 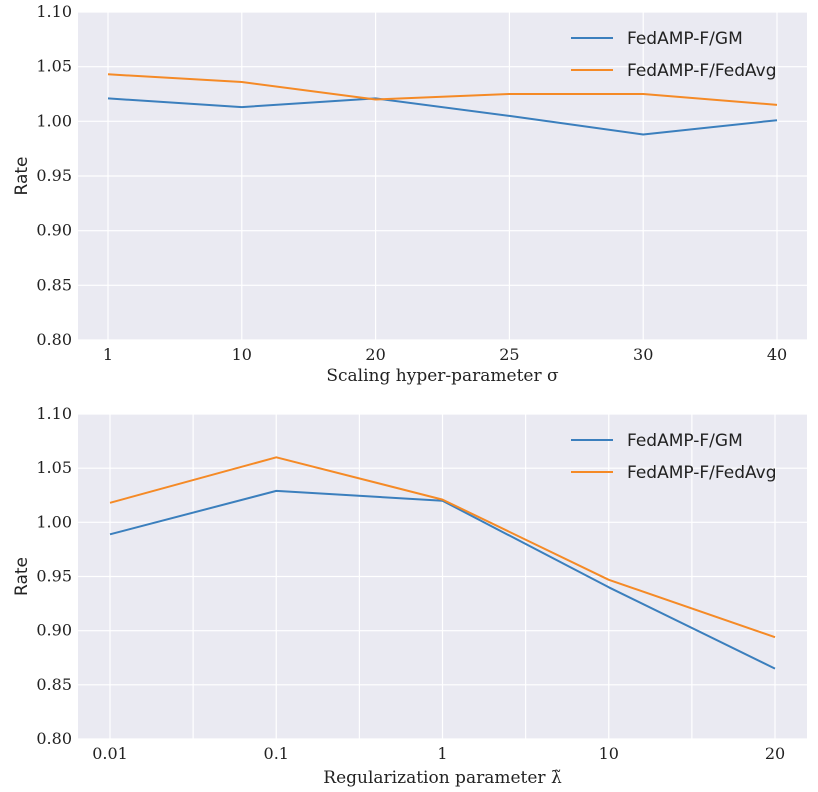 I want to click on x-tick-label: 0.1, so click(x=276, y=753).